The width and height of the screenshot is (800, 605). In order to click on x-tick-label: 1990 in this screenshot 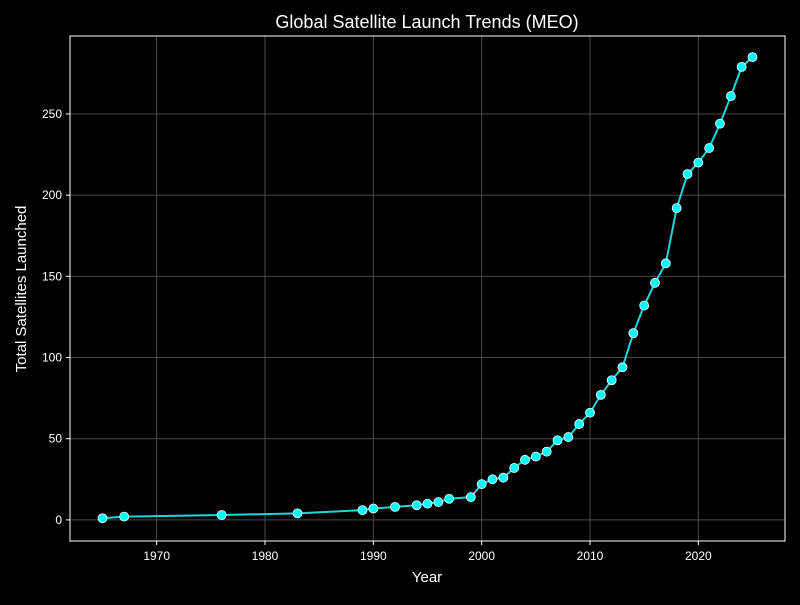, I will do `click(373, 556)`.